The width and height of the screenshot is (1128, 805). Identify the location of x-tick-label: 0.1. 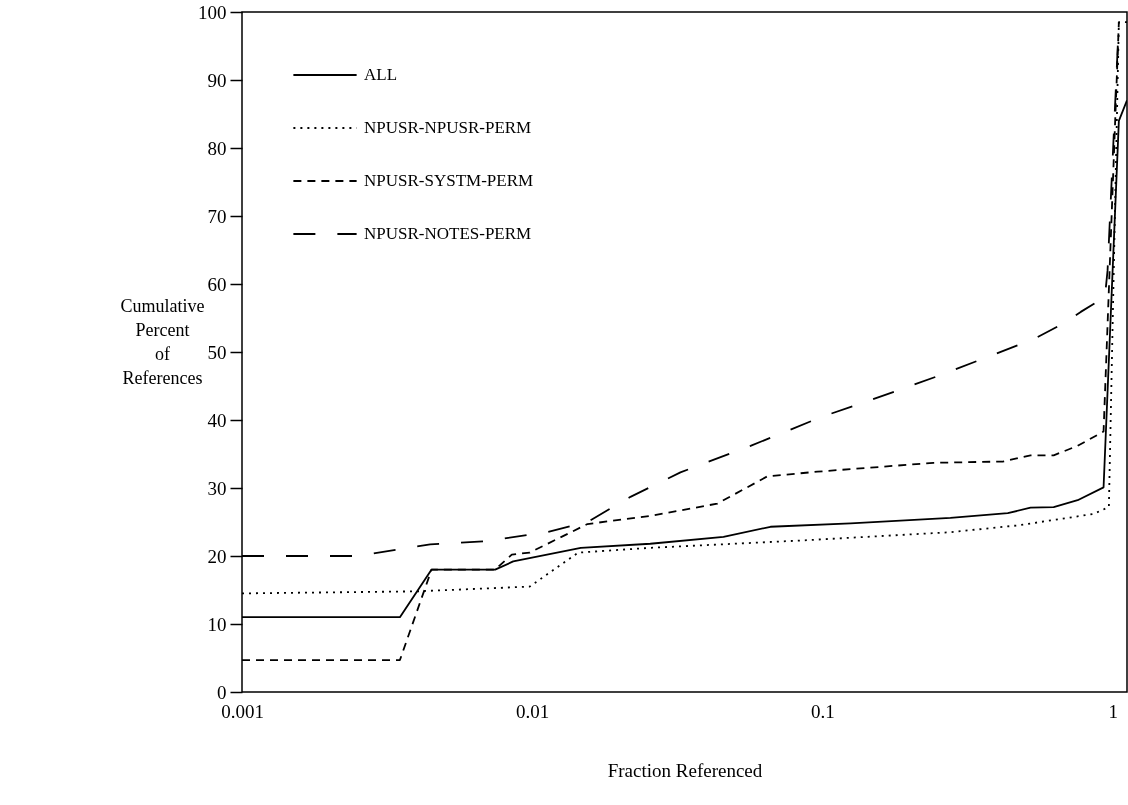
(823, 711).